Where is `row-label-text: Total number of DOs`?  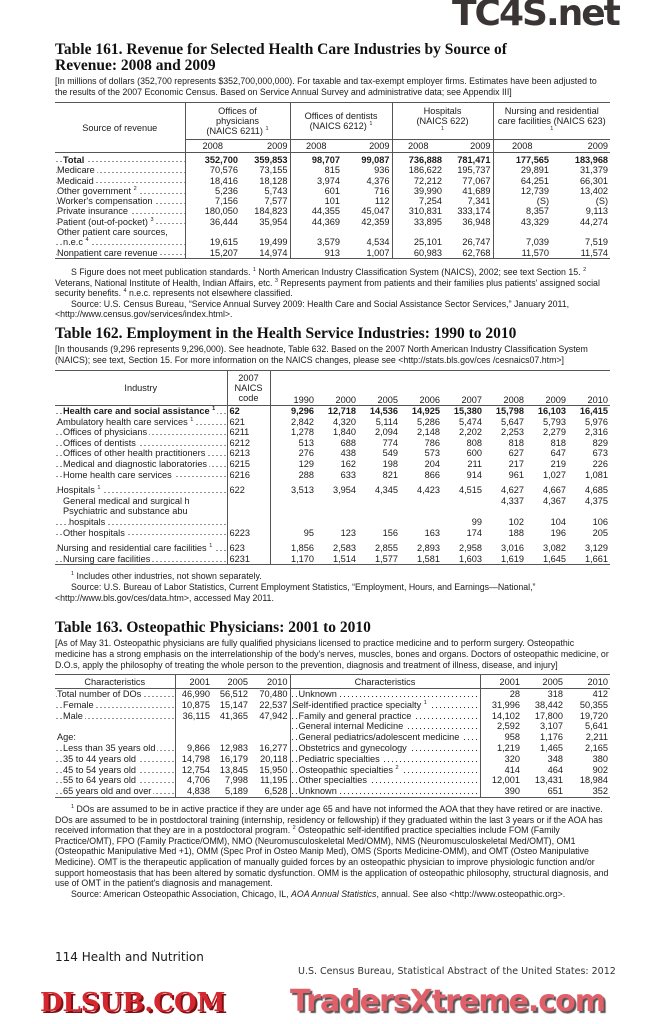 row-label-text: Total number of DOs is located at coordinates (100, 694).